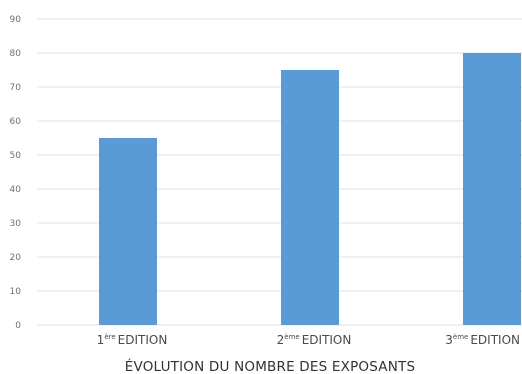 This screenshot has width=522, height=374. Describe the element at coordinates (314, 340) in the screenshot. I see `x-tick-label-2: 2ème EDITION` at that location.